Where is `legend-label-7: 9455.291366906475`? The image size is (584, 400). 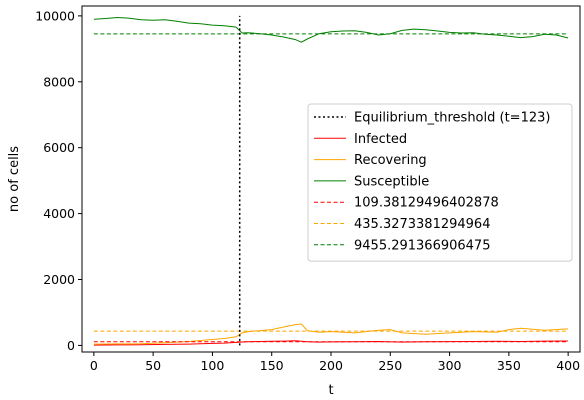 legend-label-7: 9455.291366906475 is located at coordinates (422, 245).